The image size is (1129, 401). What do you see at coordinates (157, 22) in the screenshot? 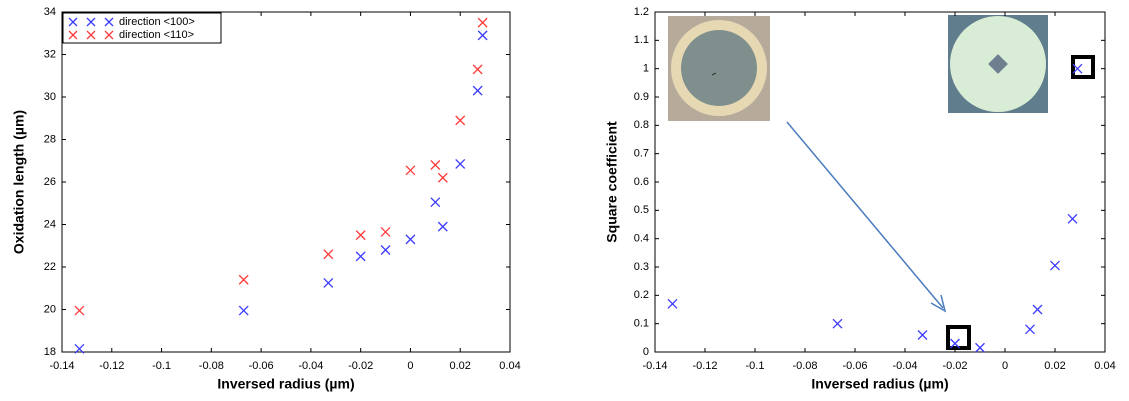
I see `legend-label: direction <100>` at bounding box center [157, 22].